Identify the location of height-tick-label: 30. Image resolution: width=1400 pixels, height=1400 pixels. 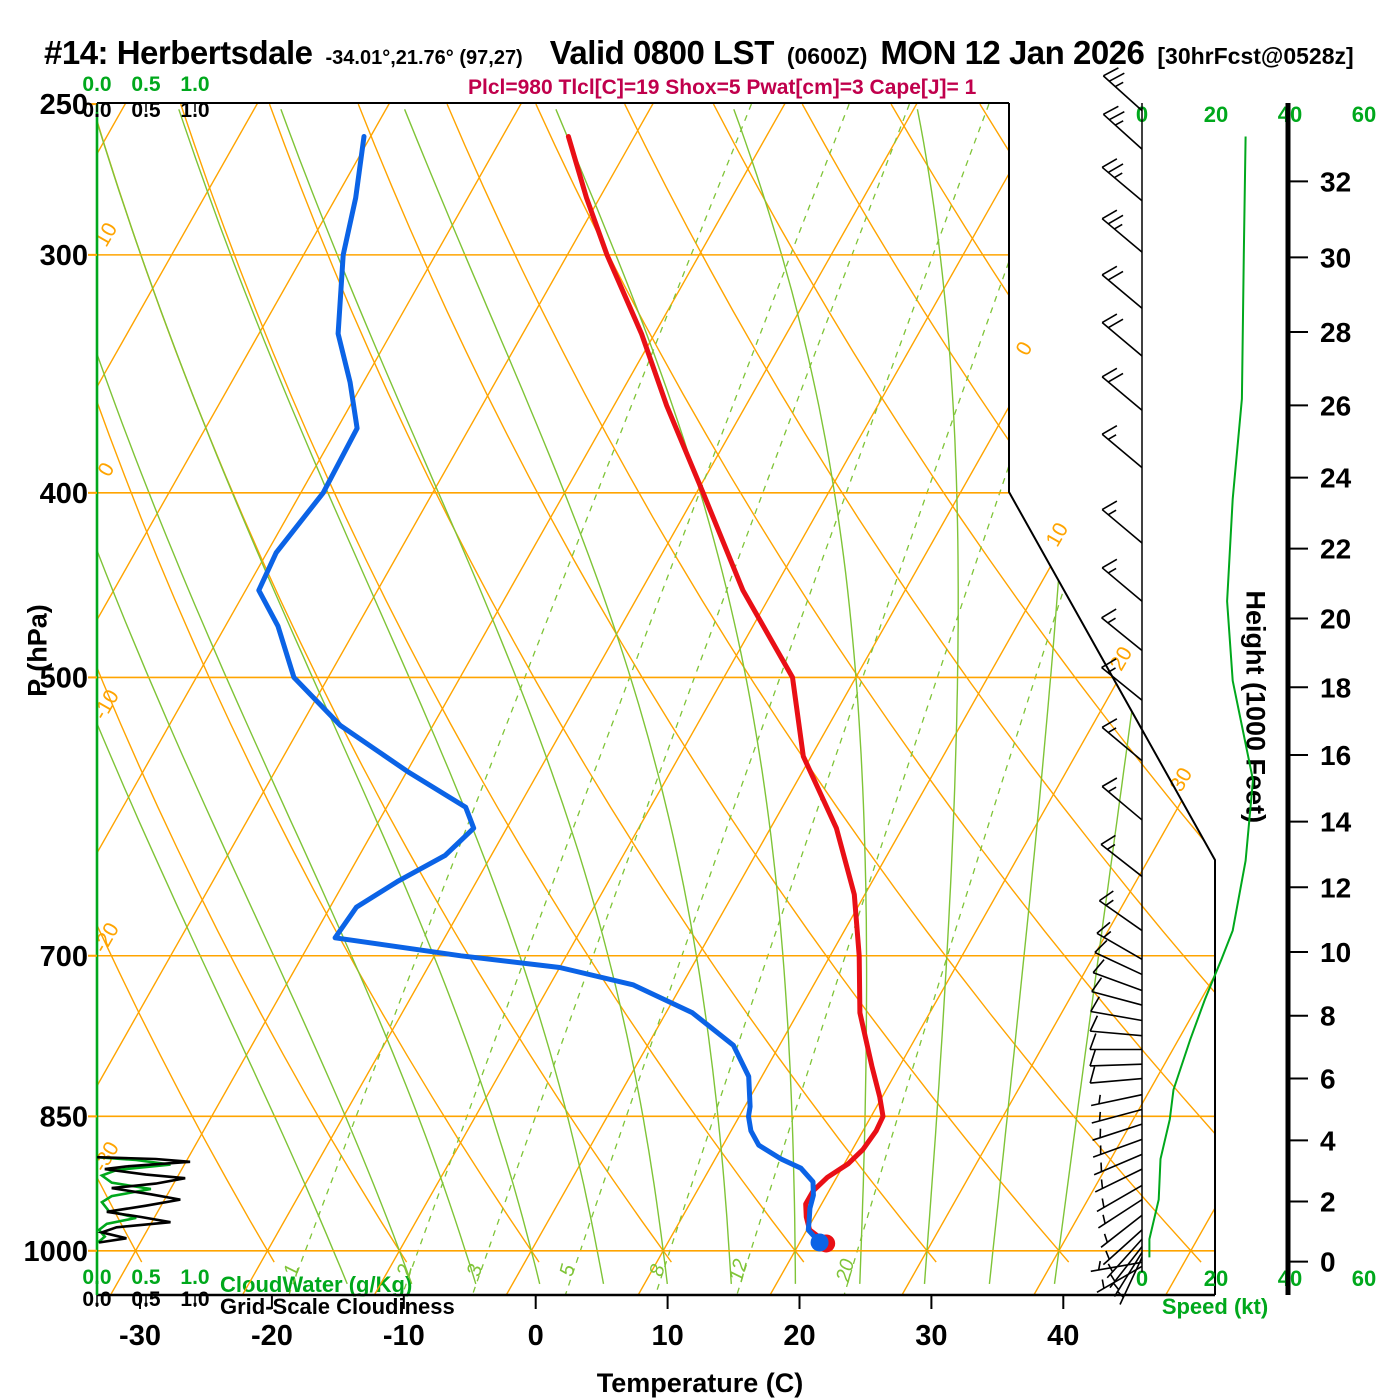
(1335, 257).